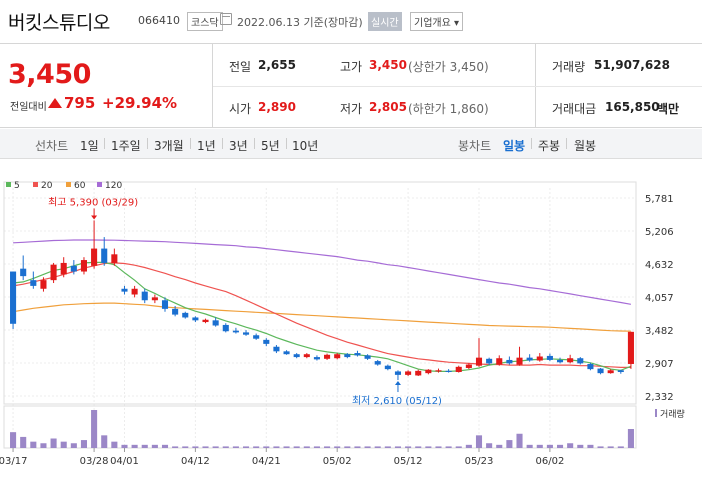  Describe the element at coordinates (114, 186) in the screenshot. I see `legend-label: 120` at that location.